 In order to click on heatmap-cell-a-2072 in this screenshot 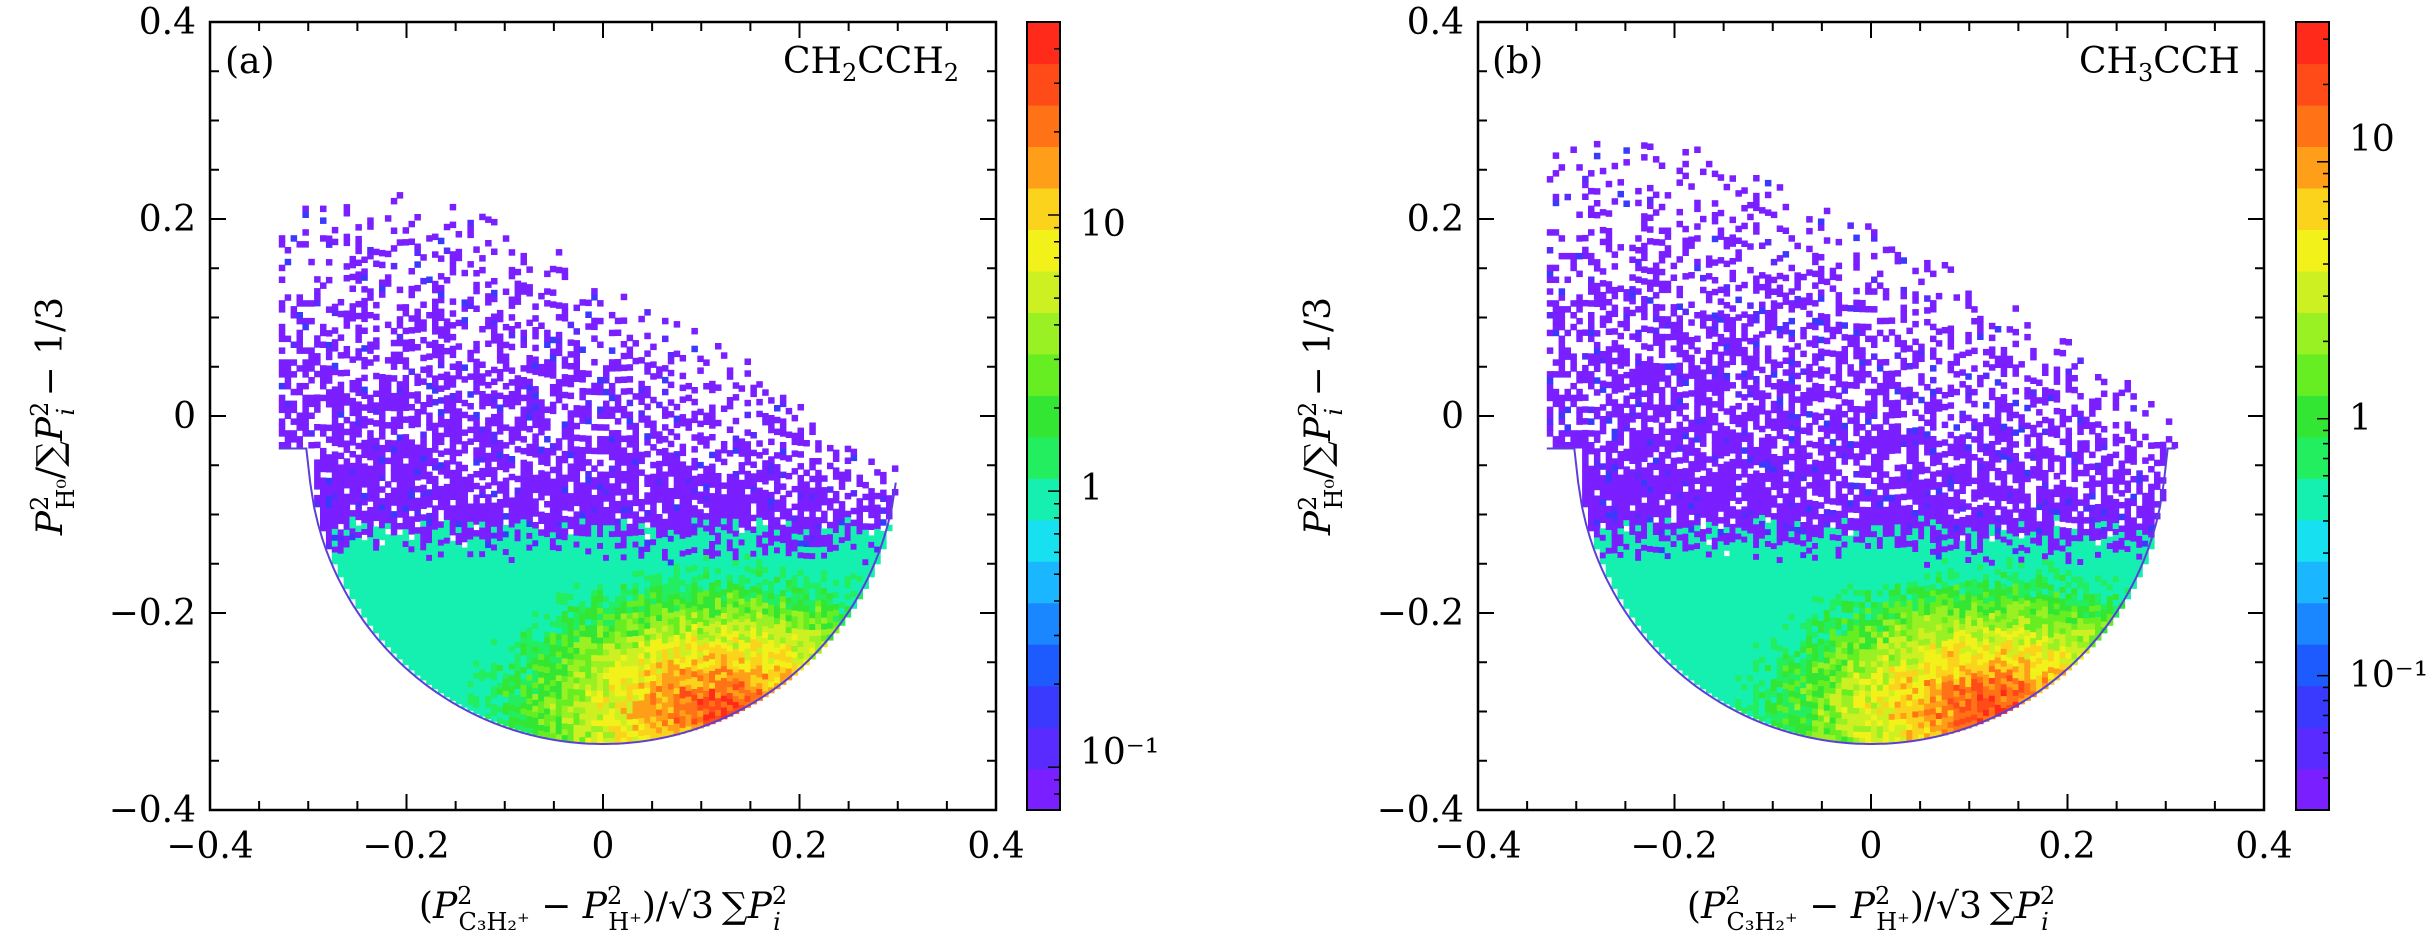, I will do `click(541, 296)`.